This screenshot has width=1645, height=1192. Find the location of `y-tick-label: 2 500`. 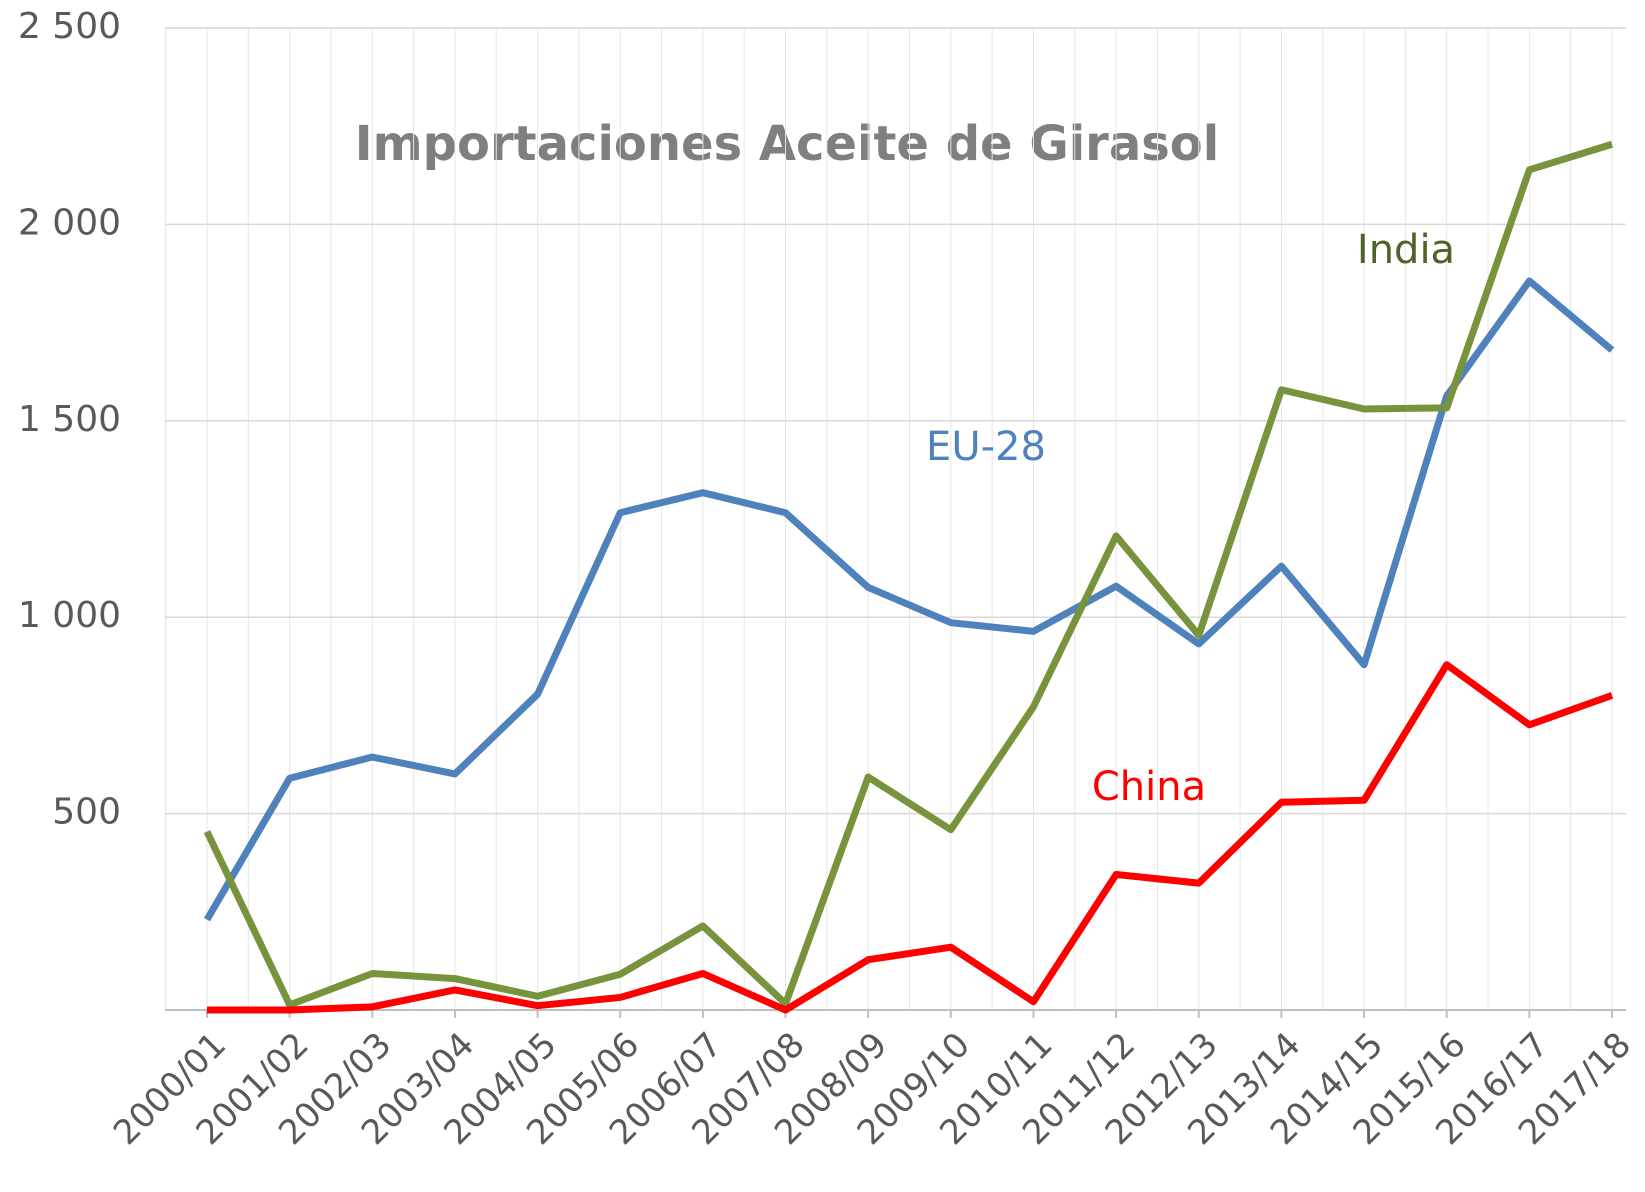

y-tick-label: 2 500 is located at coordinates (69, 26).